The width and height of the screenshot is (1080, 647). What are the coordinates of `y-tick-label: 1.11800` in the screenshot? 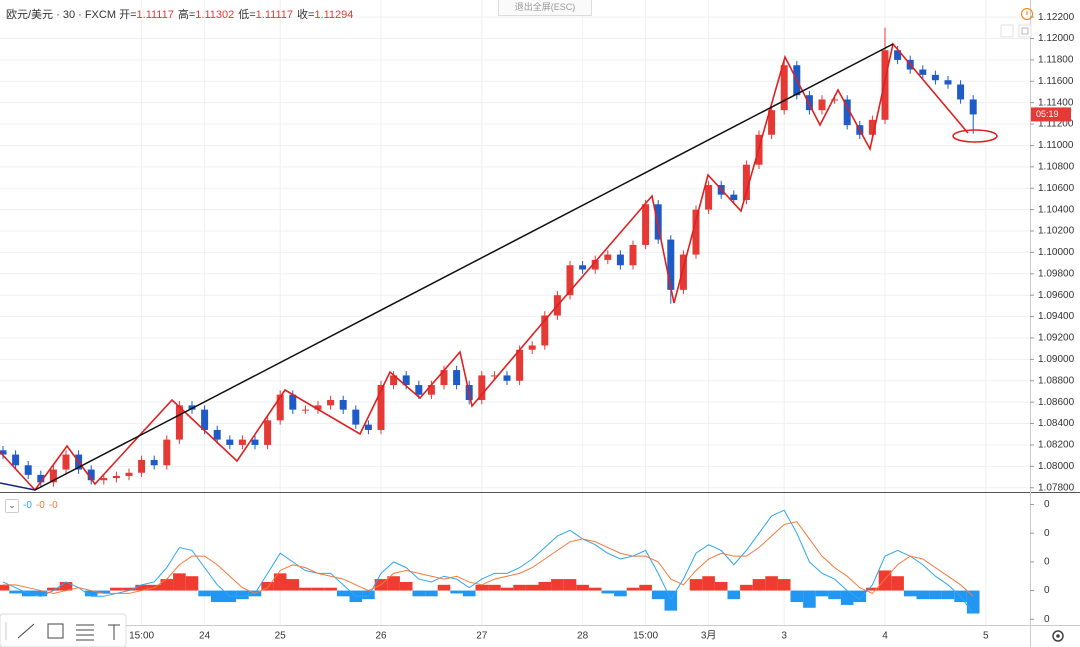 It's located at (1056, 60).